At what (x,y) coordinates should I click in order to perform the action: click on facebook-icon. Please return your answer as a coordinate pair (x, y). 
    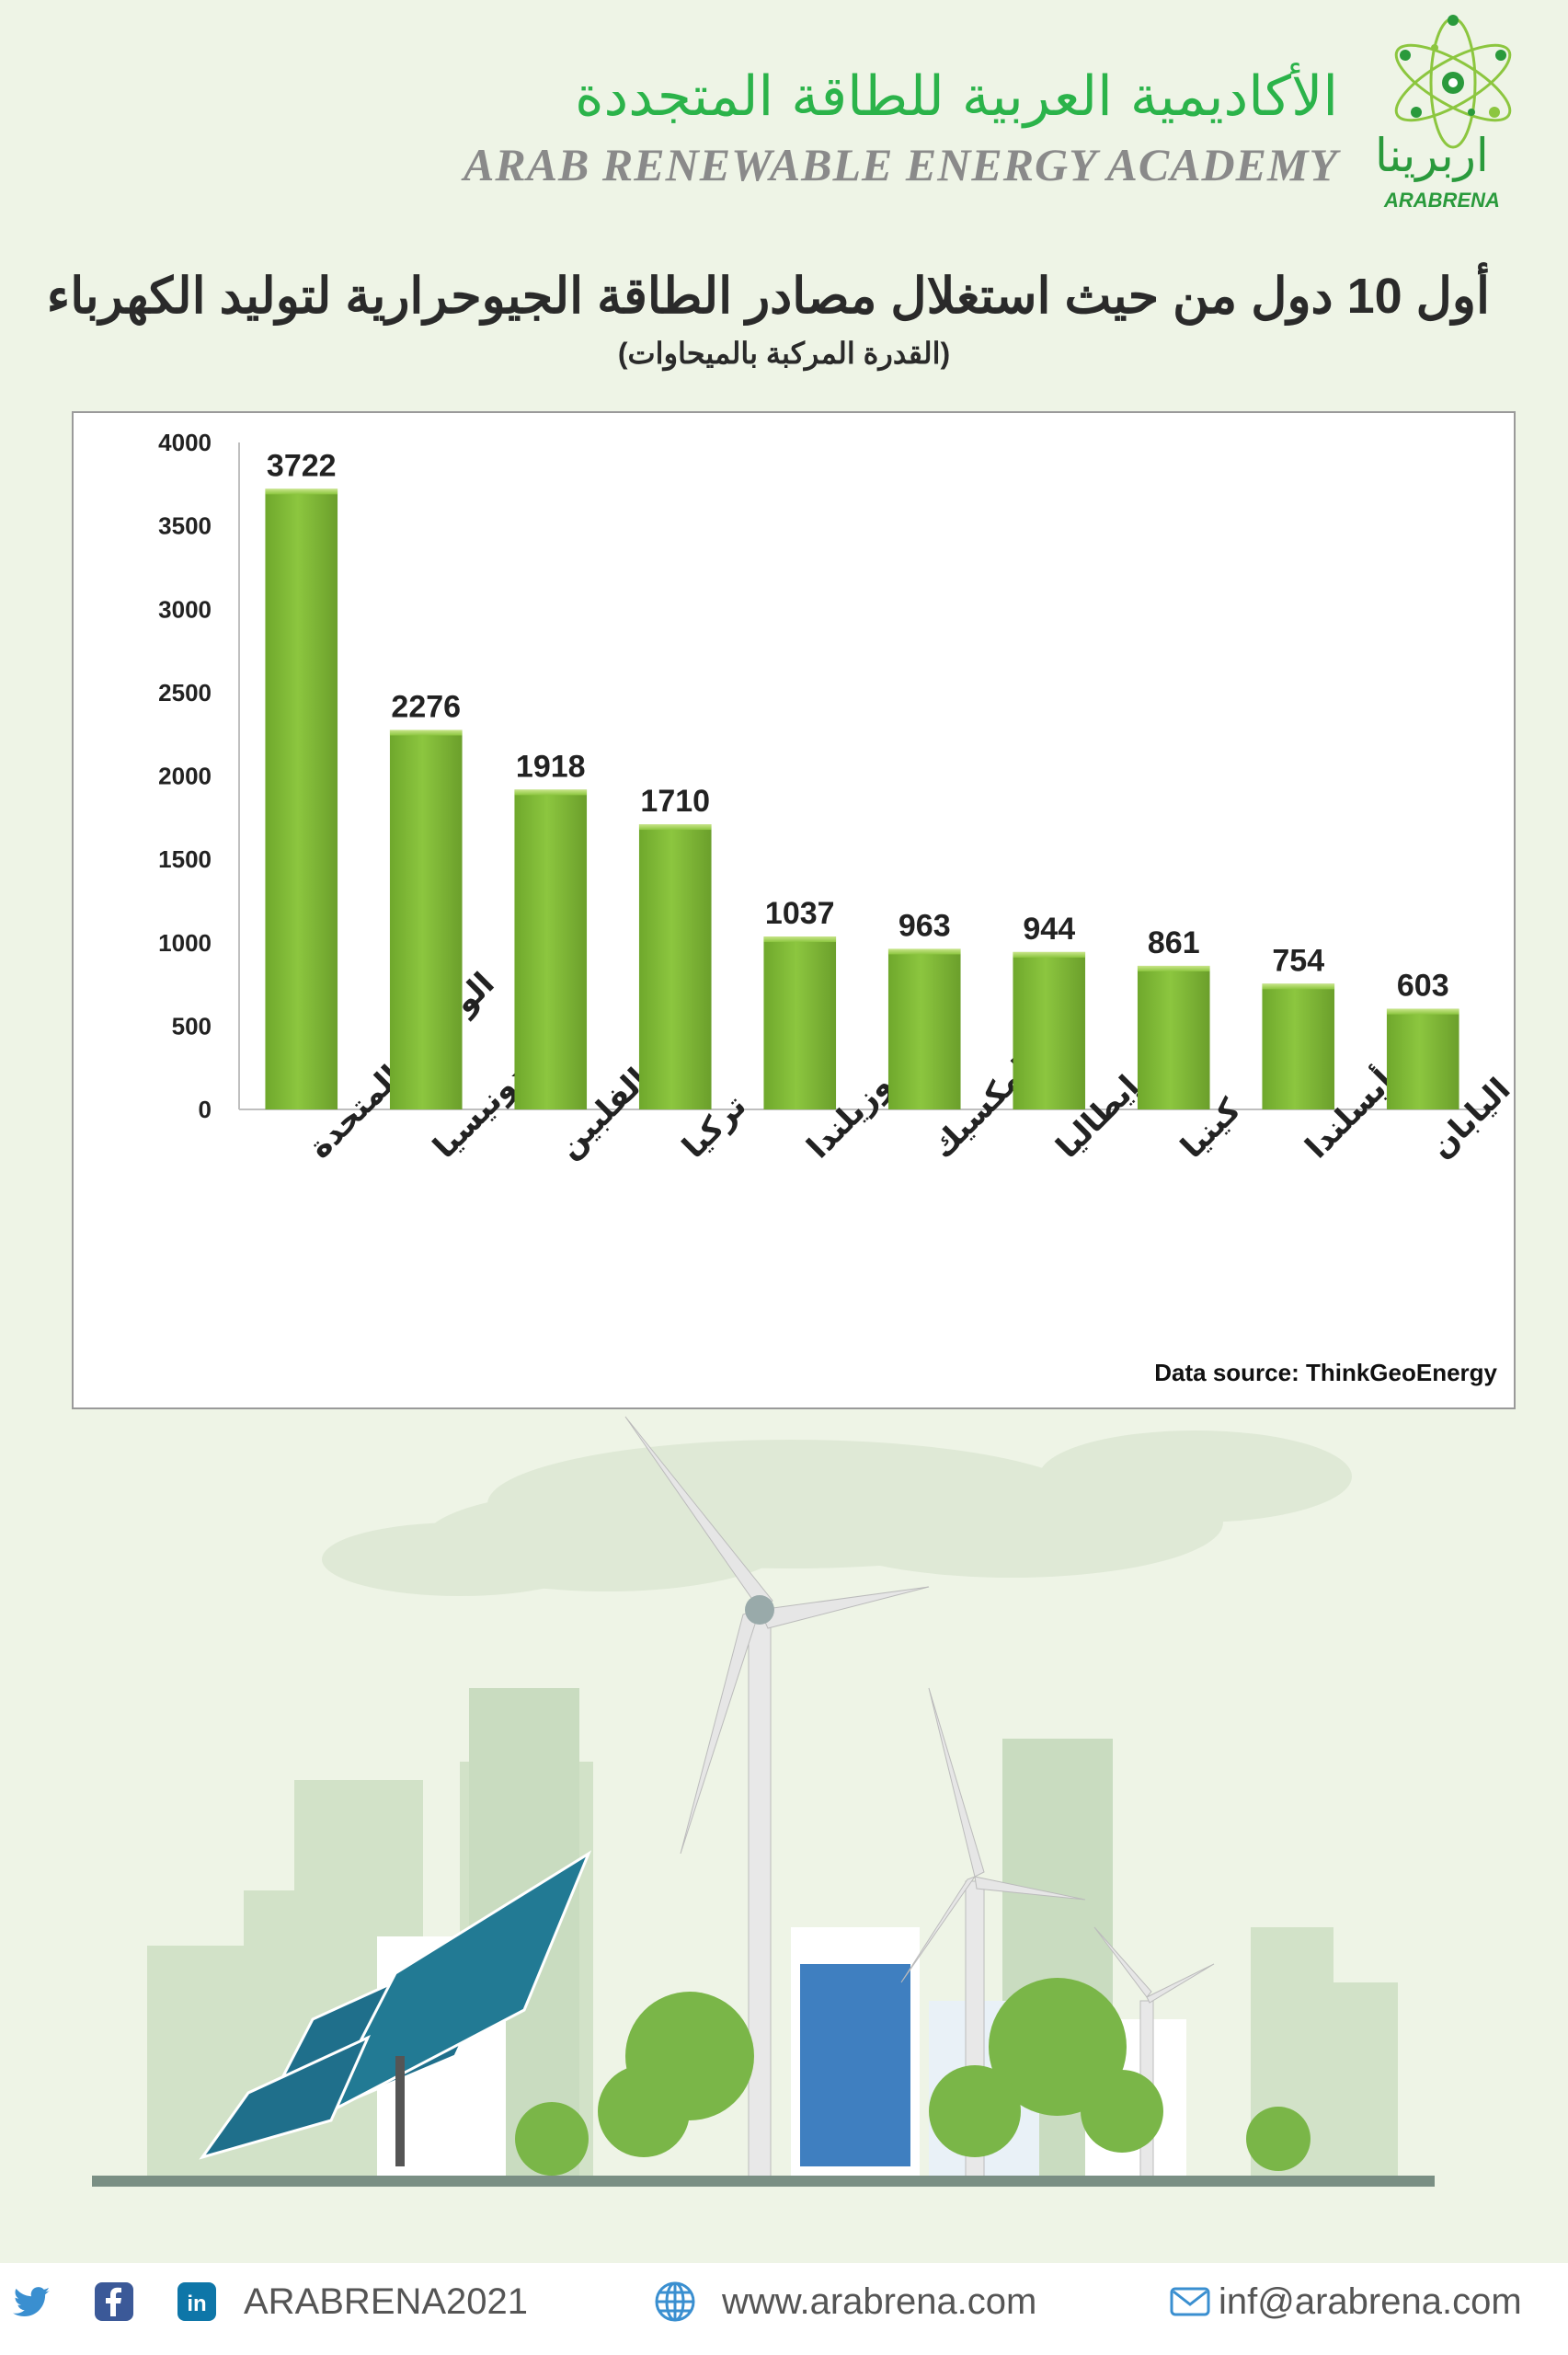
    Looking at the image, I should click on (114, 2302).